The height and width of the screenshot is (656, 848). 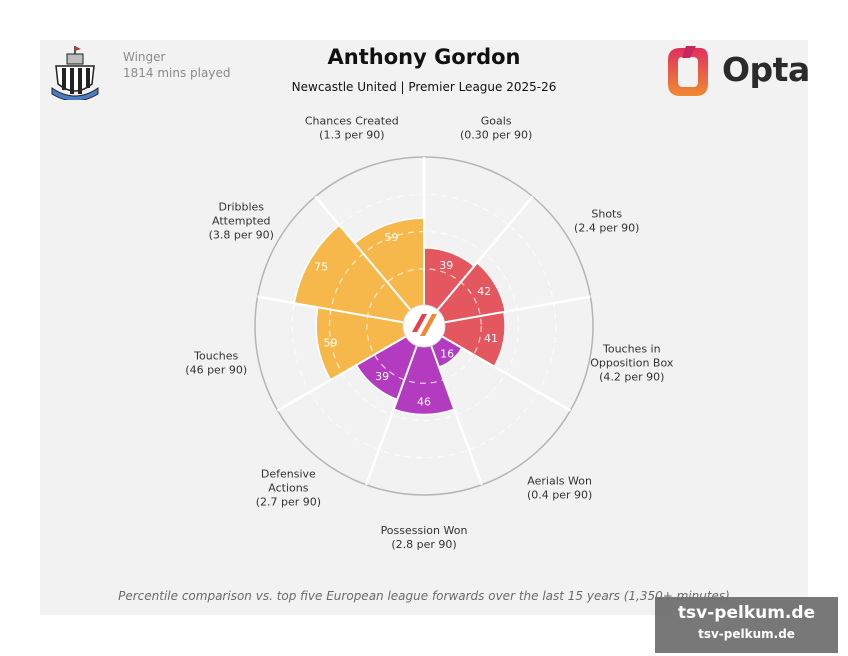 What do you see at coordinates (144, 57) in the screenshot?
I see `position-label: Winger` at bounding box center [144, 57].